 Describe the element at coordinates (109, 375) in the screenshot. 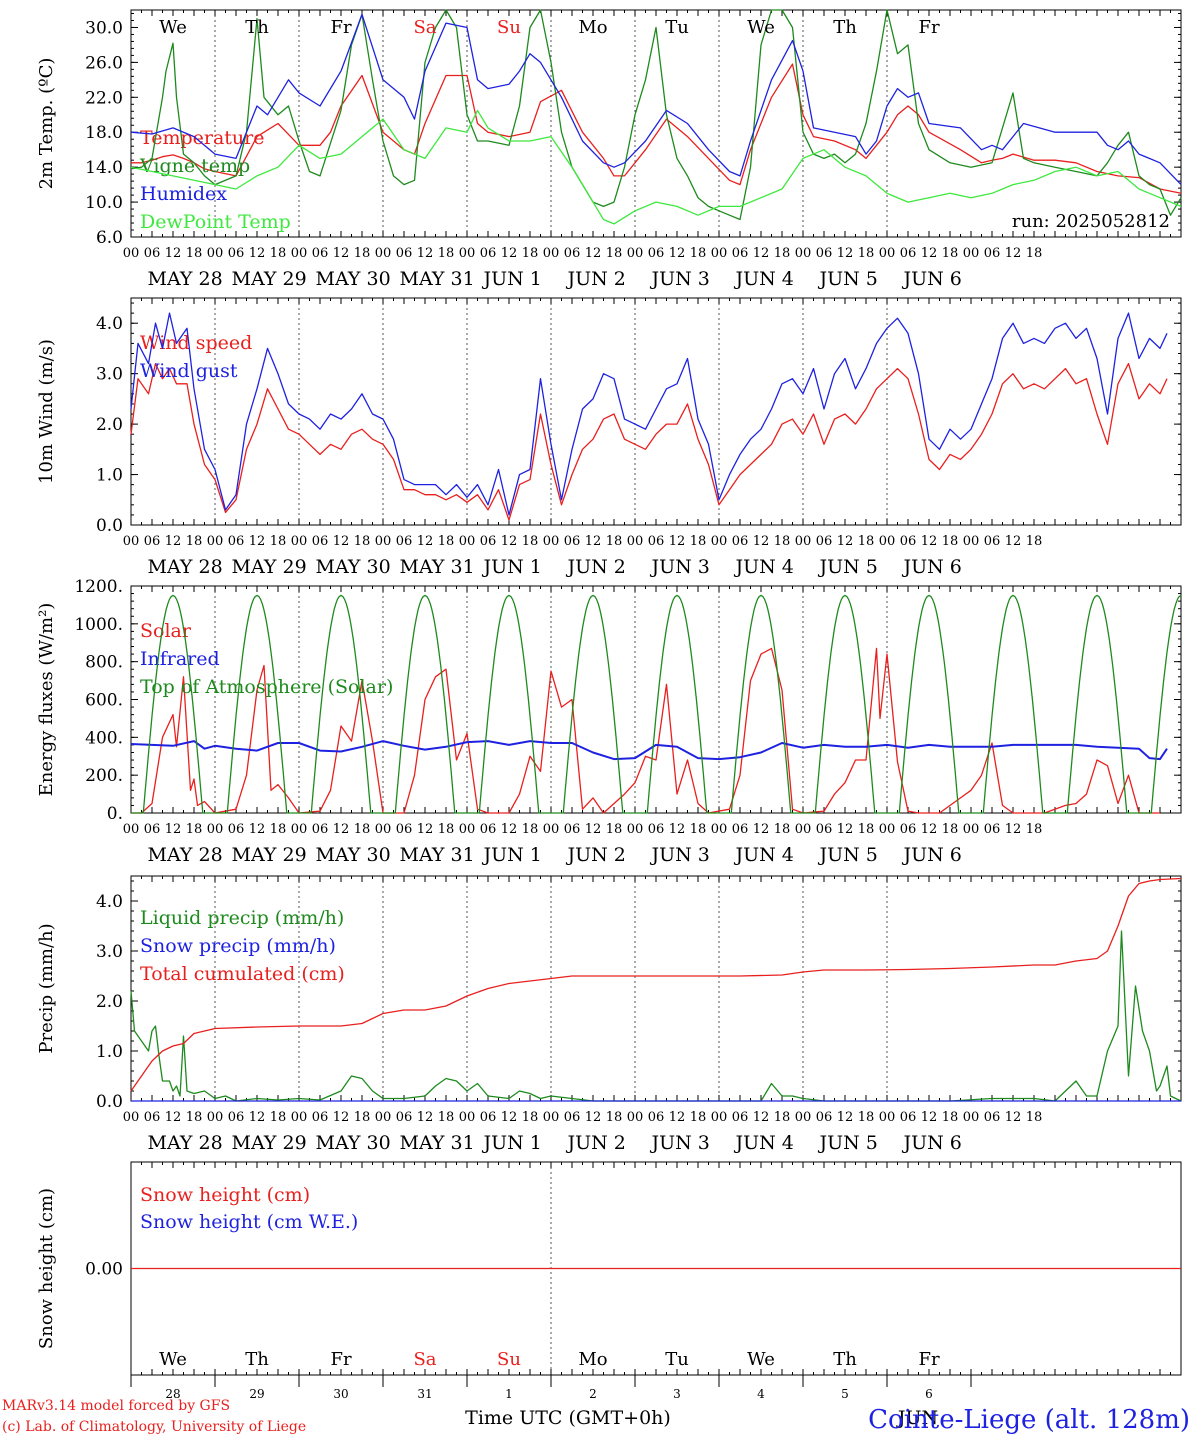

I see `y-tick-label: 3.0` at that location.